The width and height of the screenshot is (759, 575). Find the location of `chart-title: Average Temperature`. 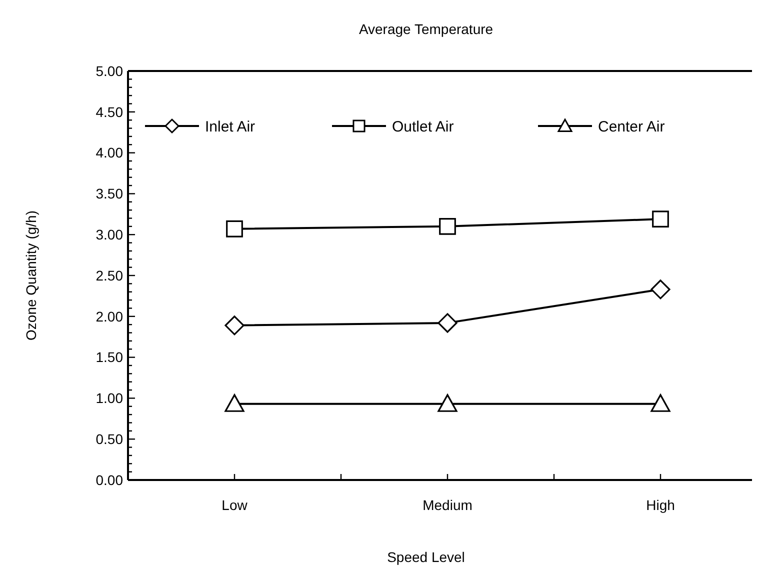

chart-title: Average Temperature is located at coordinates (426, 29).